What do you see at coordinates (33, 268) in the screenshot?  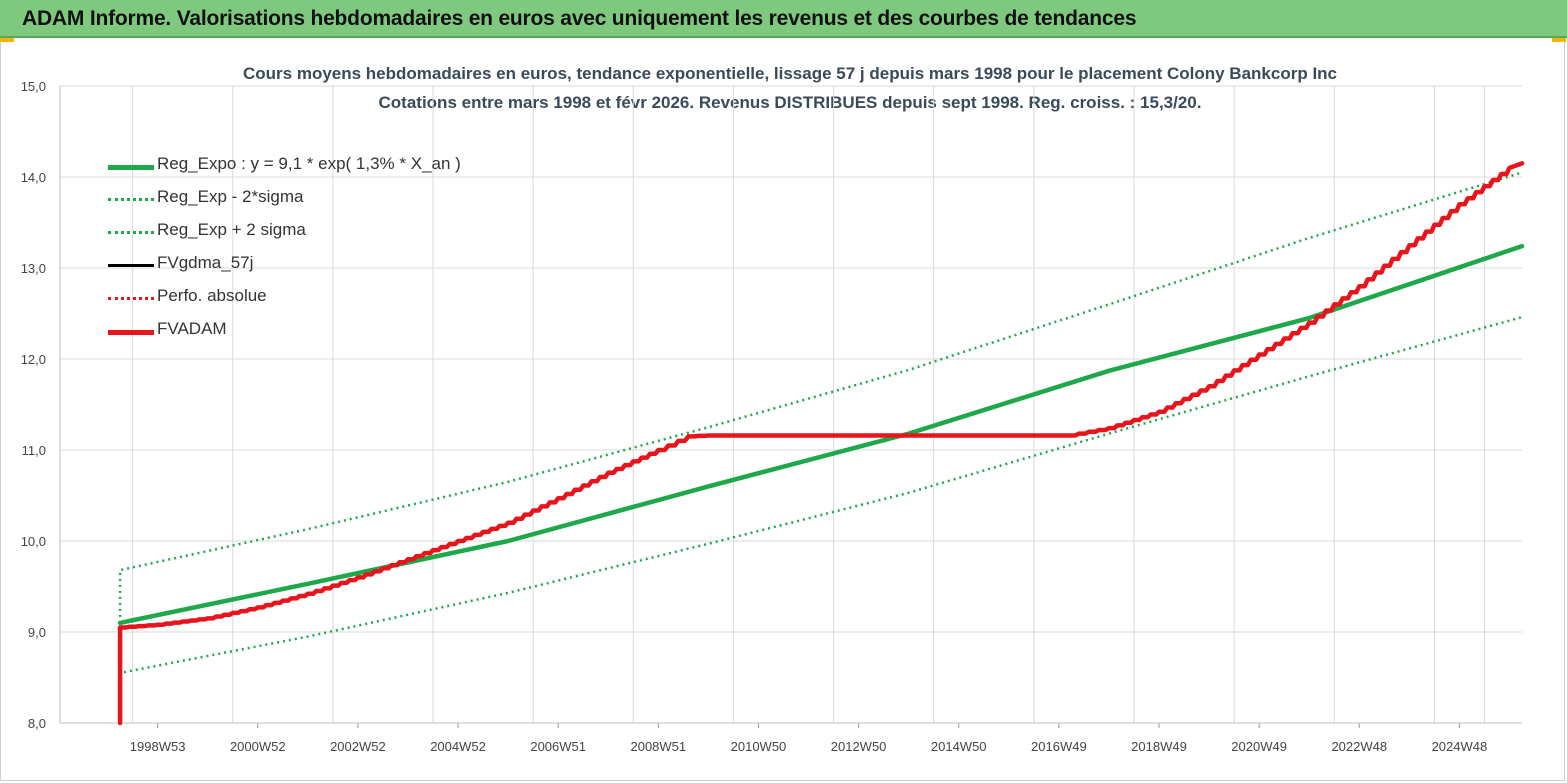 I see `y-tick-label: 13,0` at bounding box center [33, 268].